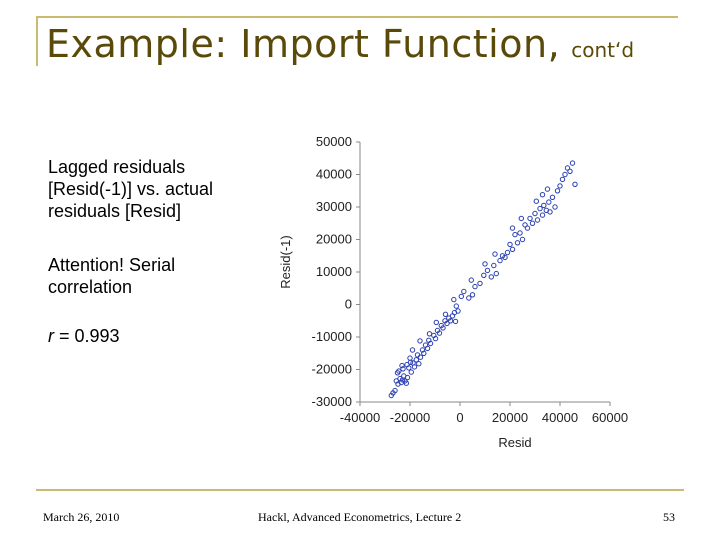  Describe the element at coordinates (332, 336) in the screenshot. I see `y-tick-label: -10000` at that location.